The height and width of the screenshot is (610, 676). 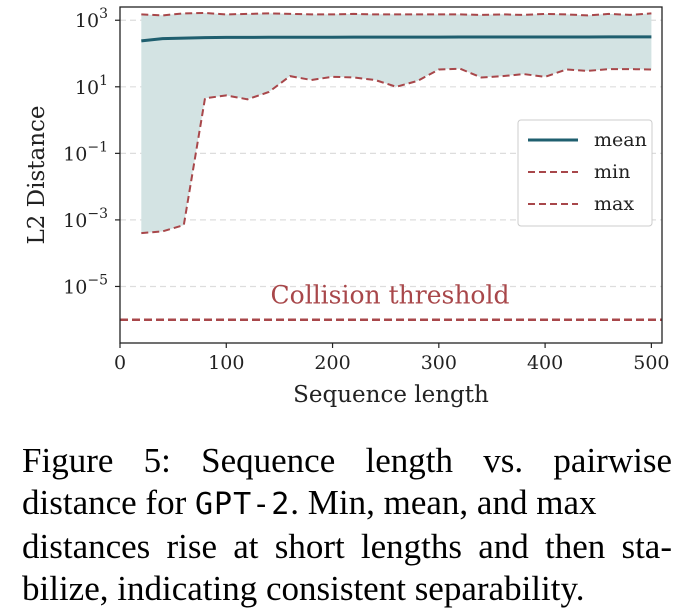 I want to click on legend-items: mean min max, so click(x=587, y=172).